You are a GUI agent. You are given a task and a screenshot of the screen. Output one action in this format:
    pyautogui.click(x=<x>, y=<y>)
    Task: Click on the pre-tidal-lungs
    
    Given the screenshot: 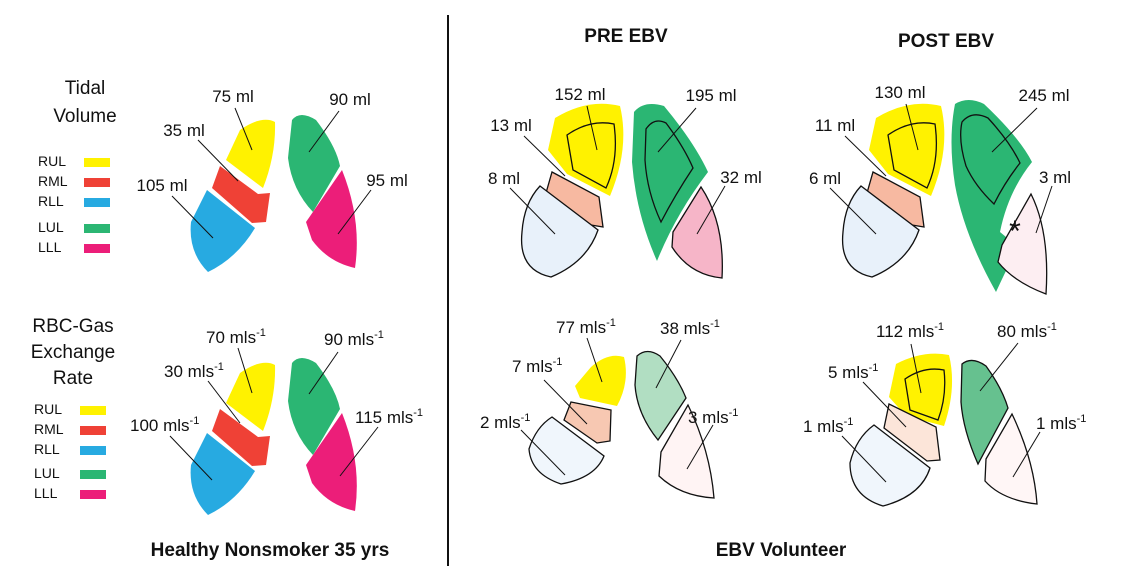 What is the action you would take?
    pyautogui.click(x=621, y=191)
    